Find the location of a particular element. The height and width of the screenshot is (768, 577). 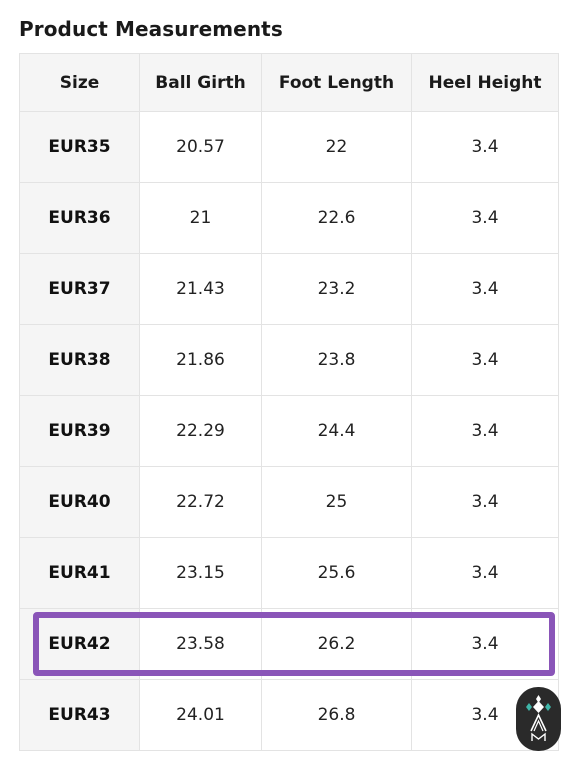

ball-girth-cell: 22.72 is located at coordinates (200, 502).